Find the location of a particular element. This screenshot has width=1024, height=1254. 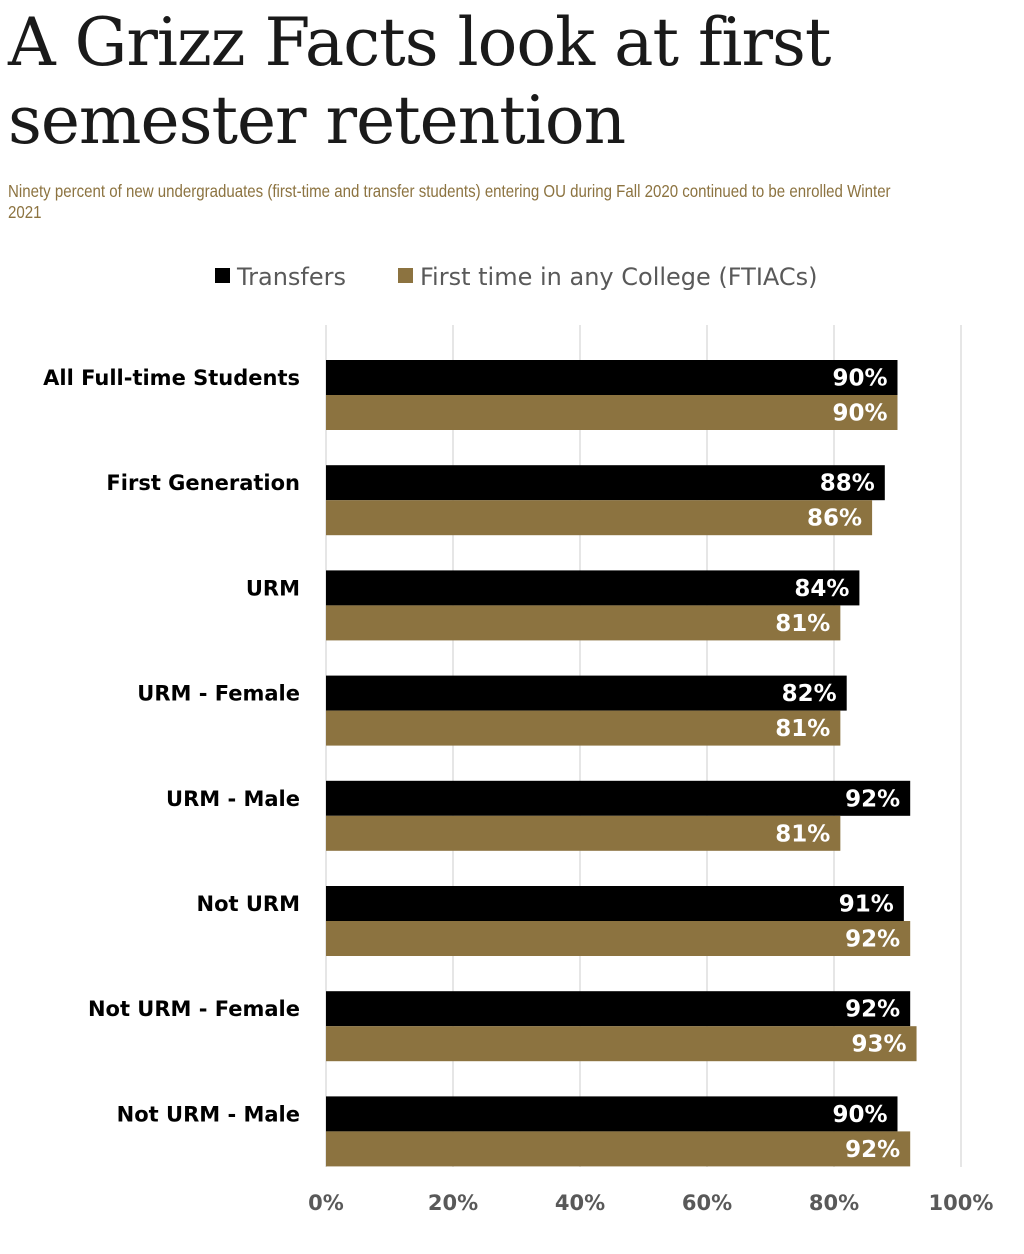

x-tick-label: 0% is located at coordinates (326, 1203).